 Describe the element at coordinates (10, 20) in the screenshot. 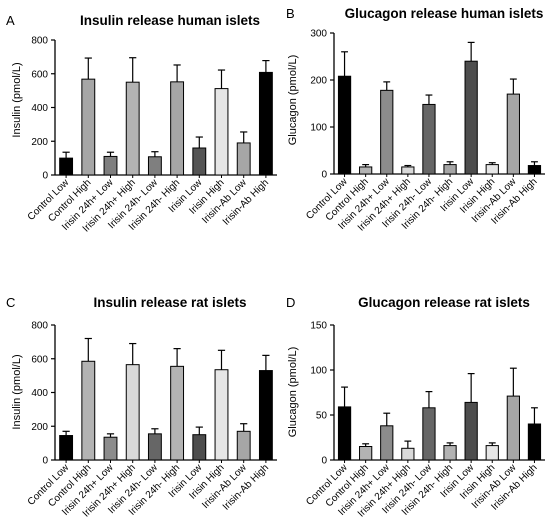

I see `panel-letter: A` at that location.